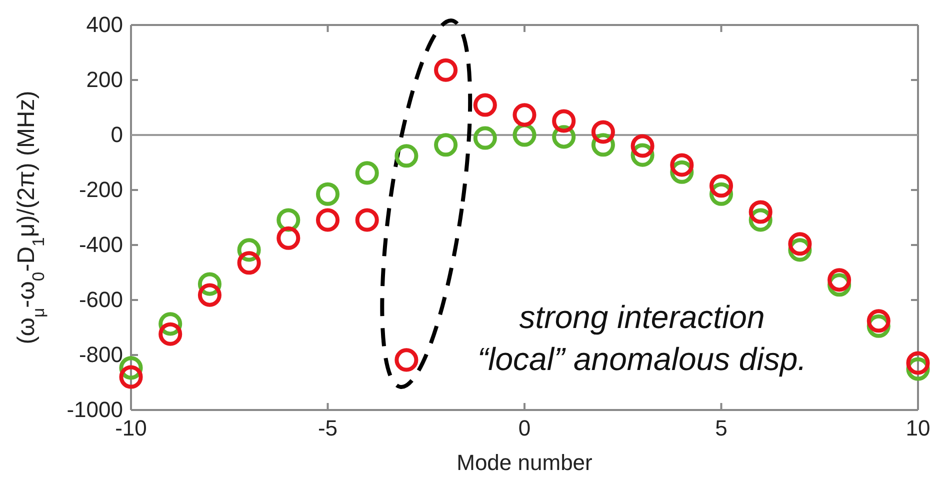  What do you see at coordinates (94, 409) in the screenshot?
I see `y-tick-label: -1000` at bounding box center [94, 409].